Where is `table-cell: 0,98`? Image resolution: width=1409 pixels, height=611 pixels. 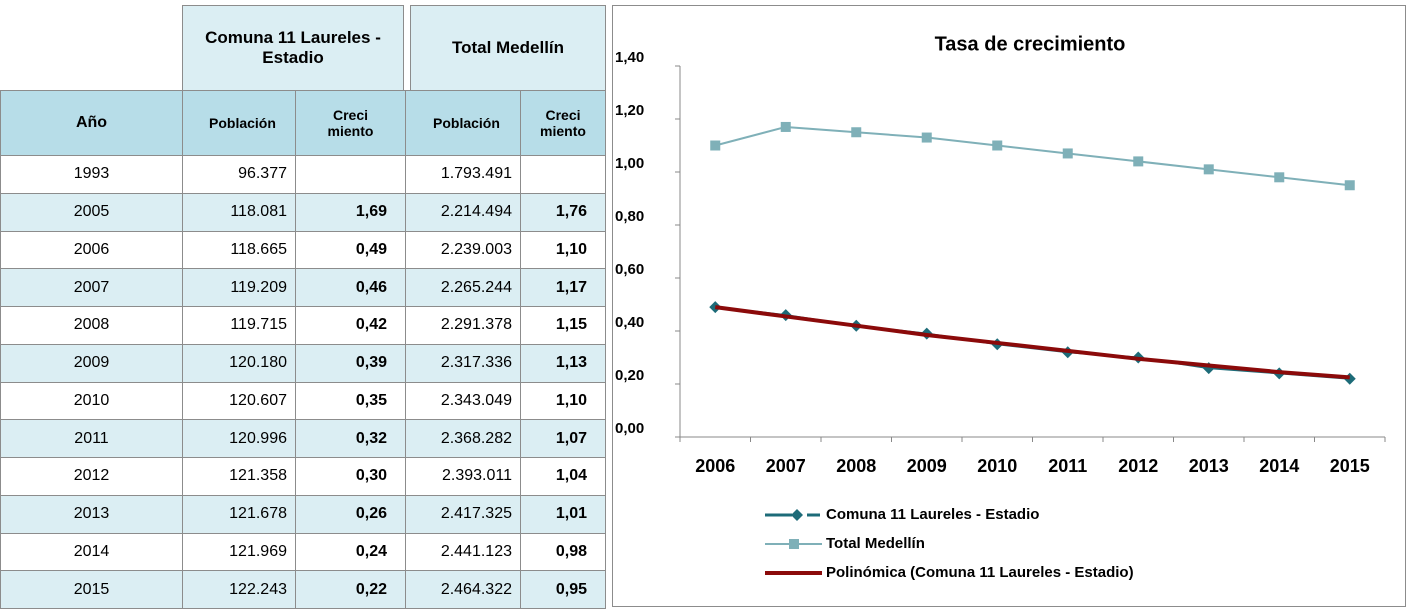 table-cell: 0,98 is located at coordinates (563, 552).